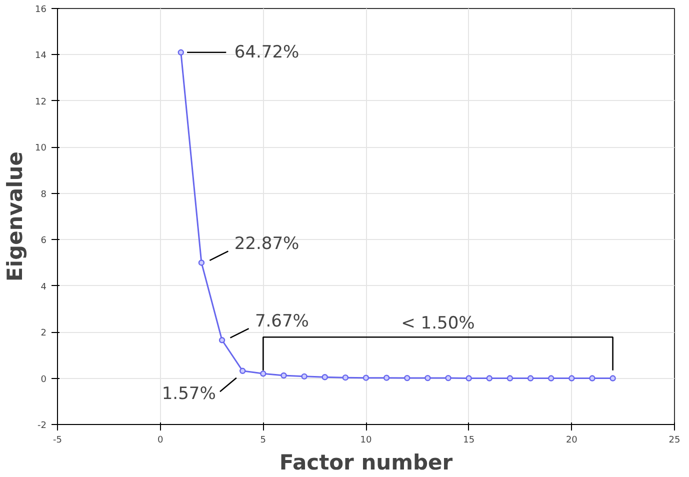 The image size is (689, 477). What do you see at coordinates (57, 441) in the screenshot?
I see `x-tick-label: -5` at bounding box center [57, 441].